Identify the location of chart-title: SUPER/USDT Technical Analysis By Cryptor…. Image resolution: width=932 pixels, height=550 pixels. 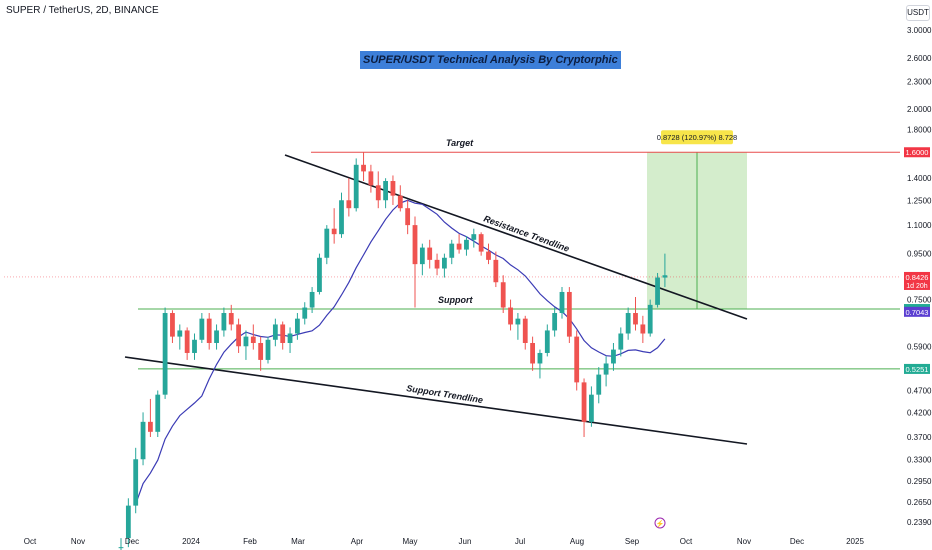
(490, 60).